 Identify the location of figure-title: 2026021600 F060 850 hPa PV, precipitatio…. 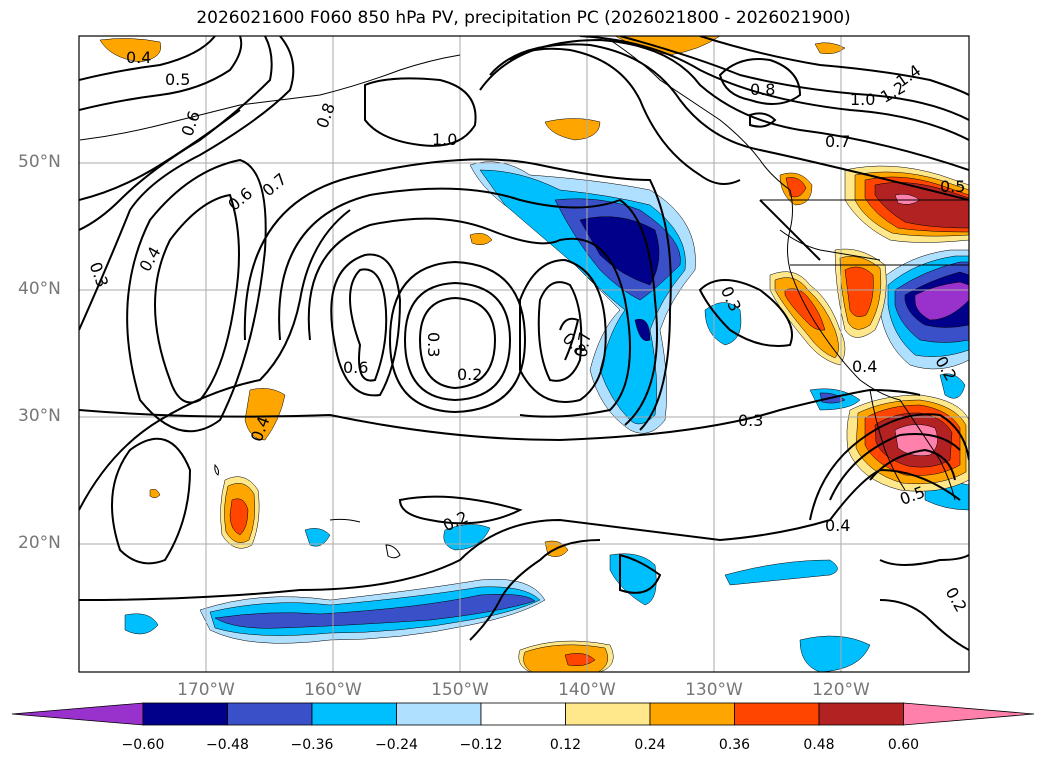
(523, 18).